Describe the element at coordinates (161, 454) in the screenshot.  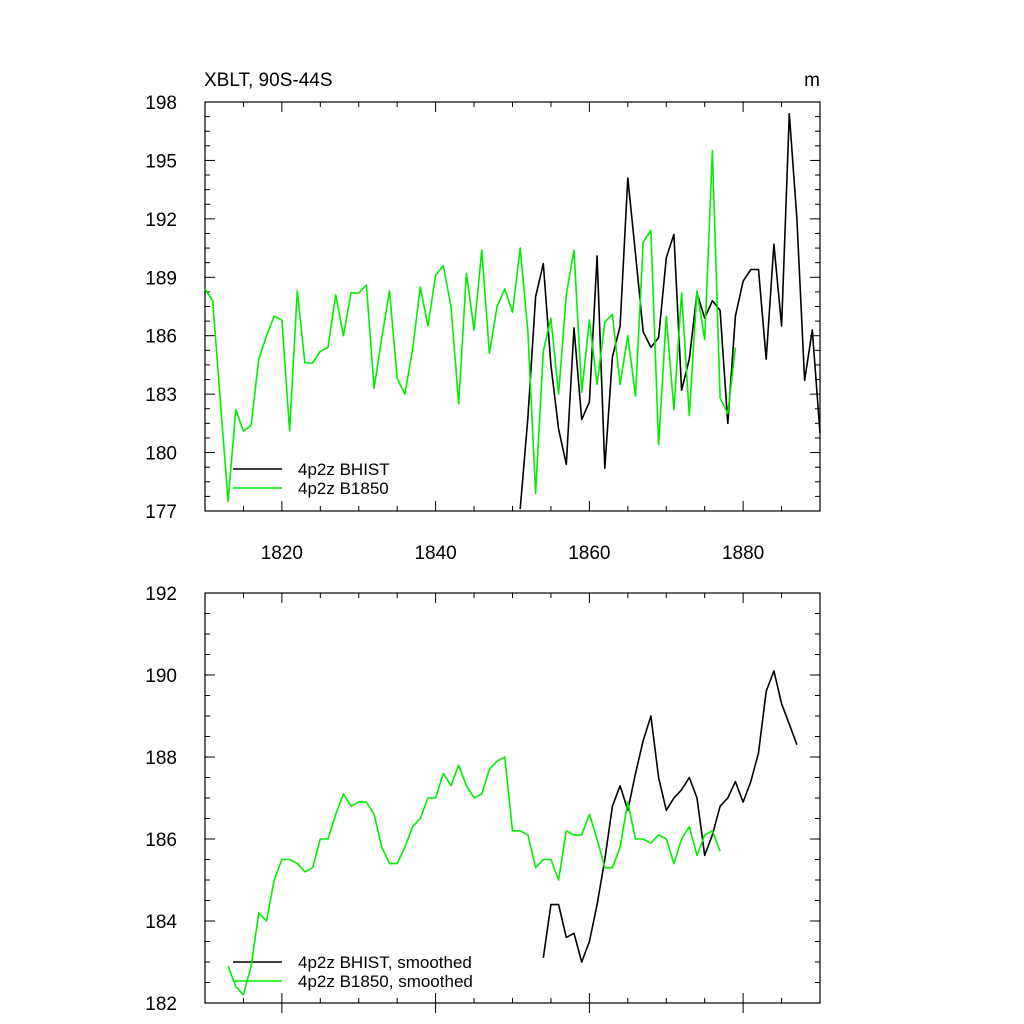
I see `y-tick-label: 180` at that location.